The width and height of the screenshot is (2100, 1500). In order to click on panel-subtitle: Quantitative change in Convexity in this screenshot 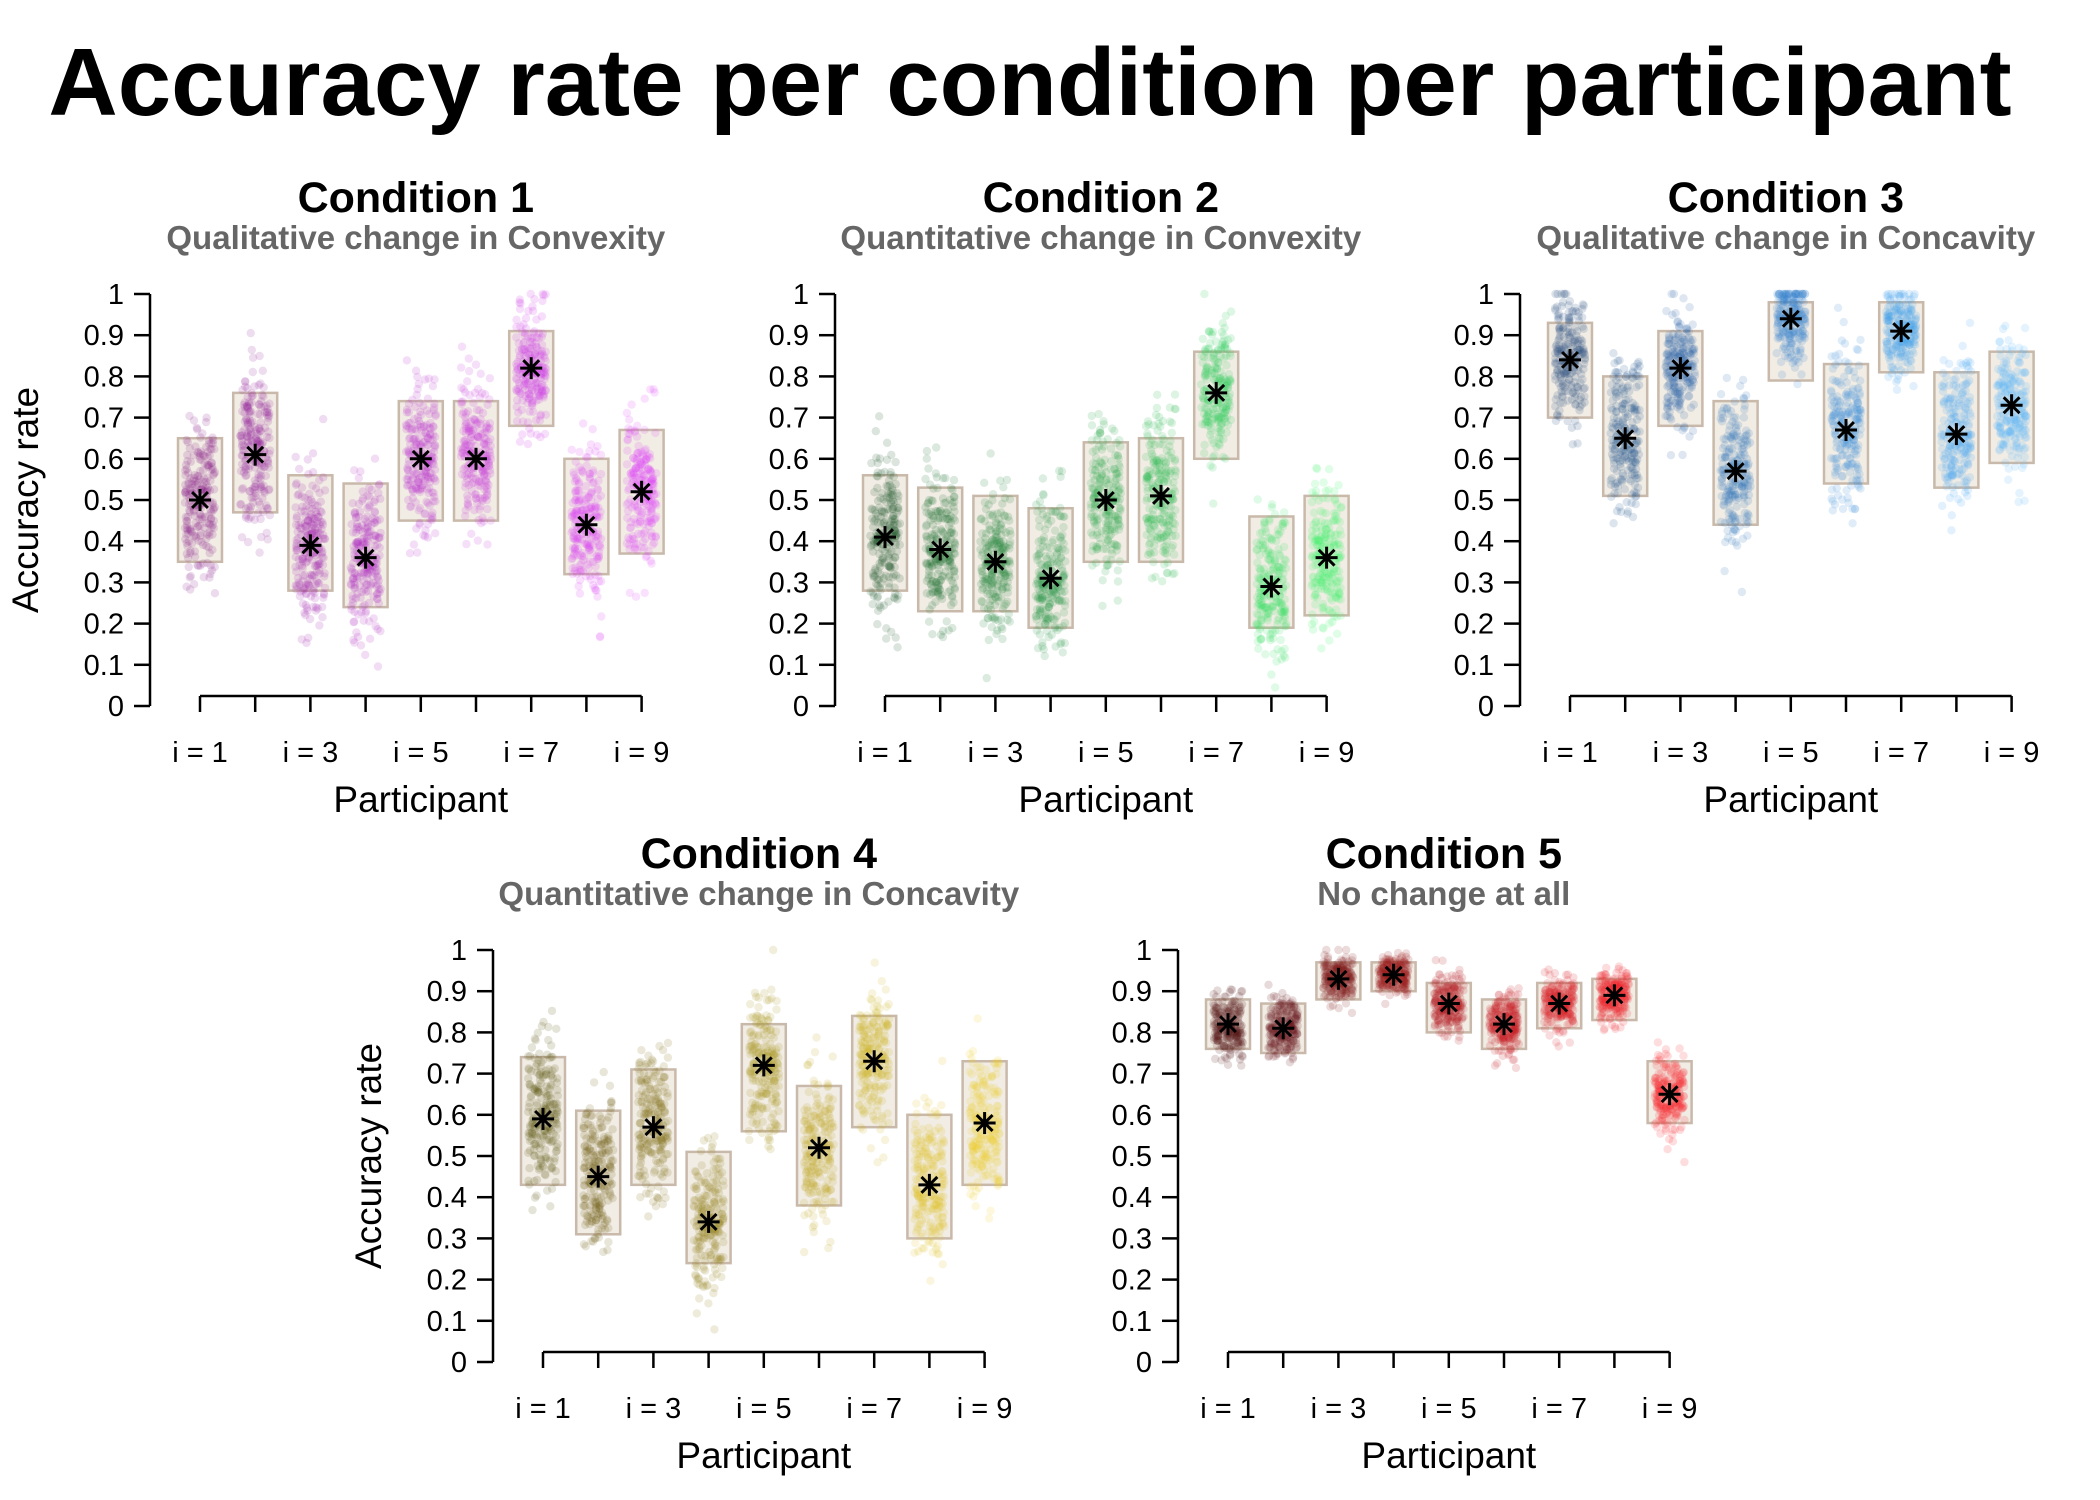, I will do `click(1100, 237)`.